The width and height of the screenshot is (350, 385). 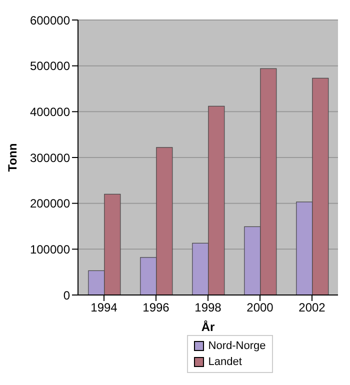 What do you see at coordinates (12, 157) in the screenshot?
I see `y-axis-title: Tonn` at bounding box center [12, 157].